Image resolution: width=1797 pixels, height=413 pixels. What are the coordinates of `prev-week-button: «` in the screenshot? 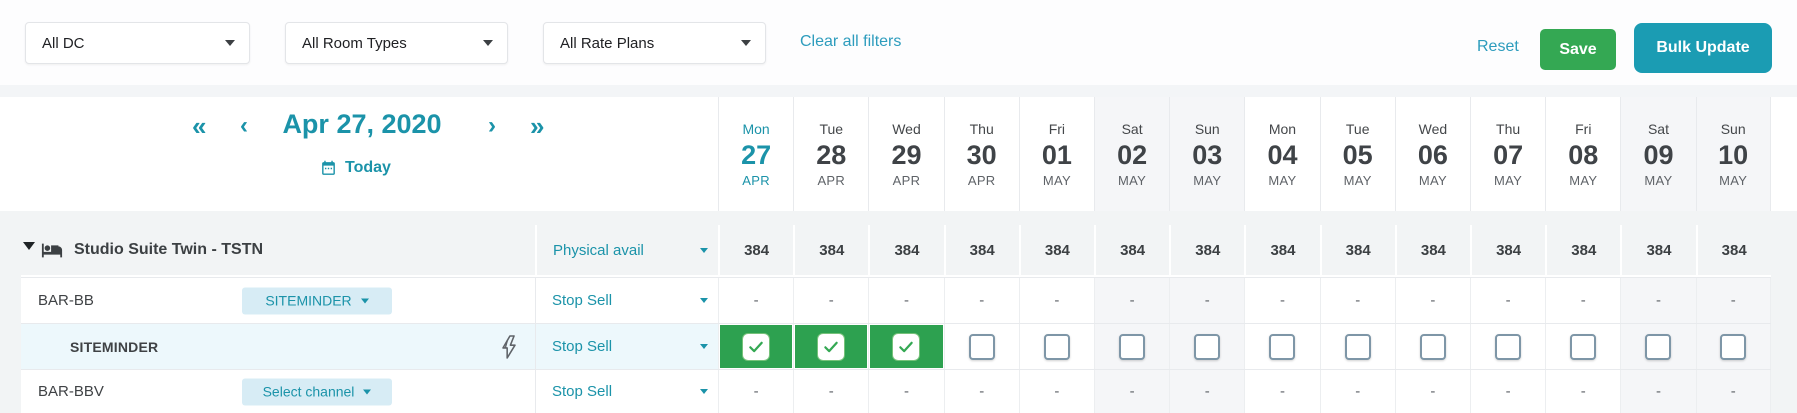 It's located at (199, 125).